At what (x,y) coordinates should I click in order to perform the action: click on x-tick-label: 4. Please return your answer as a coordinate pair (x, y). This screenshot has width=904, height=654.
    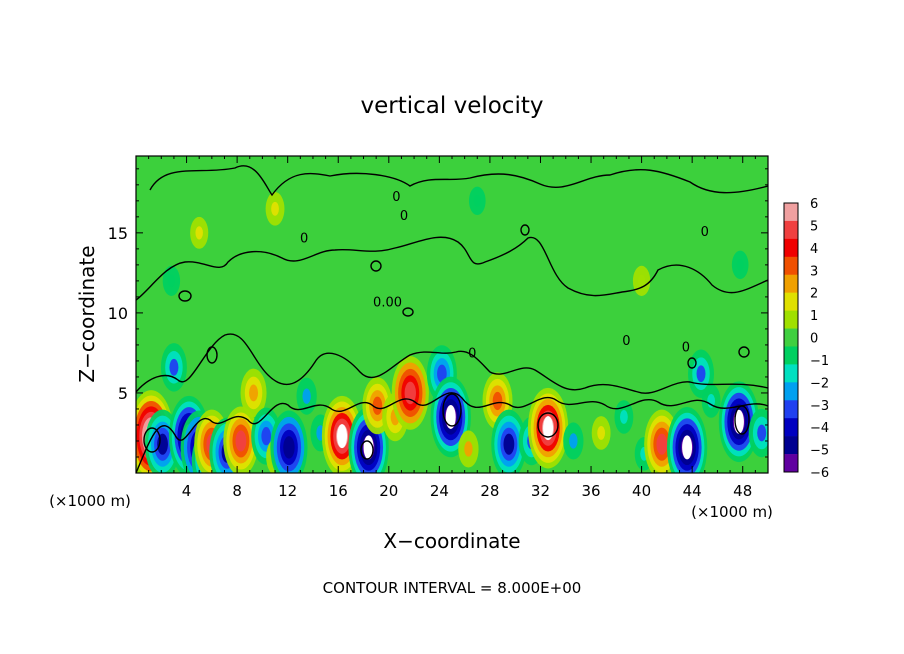
    Looking at the image, I should click on (187, 491).